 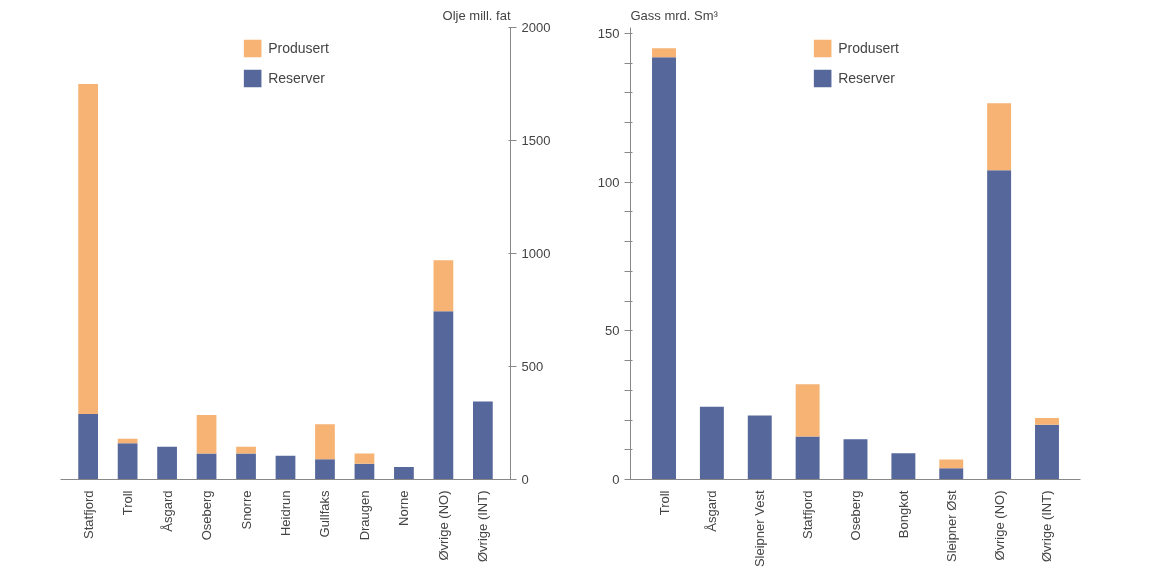 What do you see at coordinates (536, 27) in the screenshot?
I see `y-tick-label: 2000` at bounding box center [536, 27].